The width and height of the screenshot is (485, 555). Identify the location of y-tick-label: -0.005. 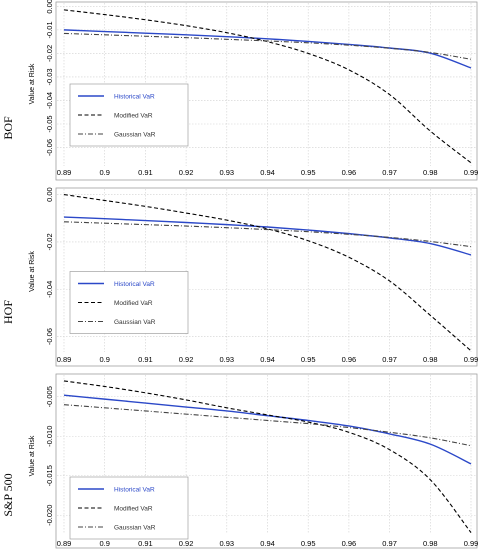
(49, 396).